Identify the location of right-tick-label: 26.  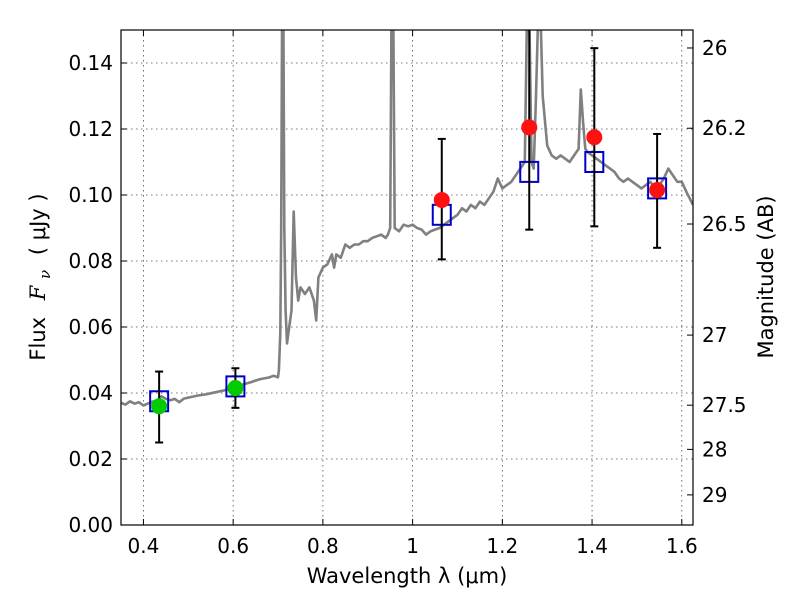
(714, 48).